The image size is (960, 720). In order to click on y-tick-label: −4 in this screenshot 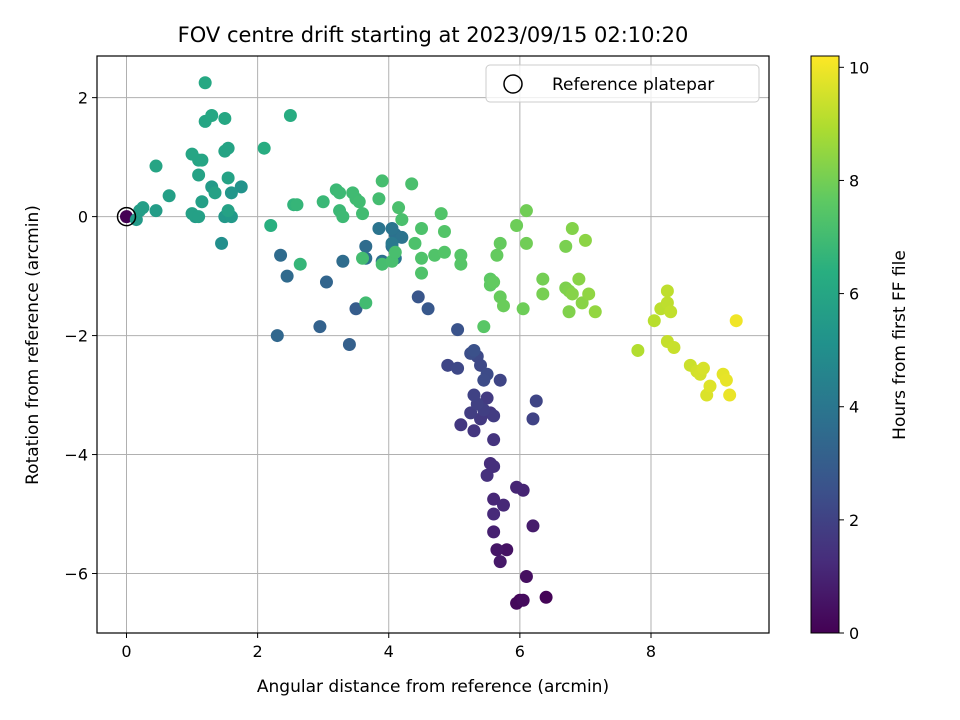, I will do `click(76, 455)`.